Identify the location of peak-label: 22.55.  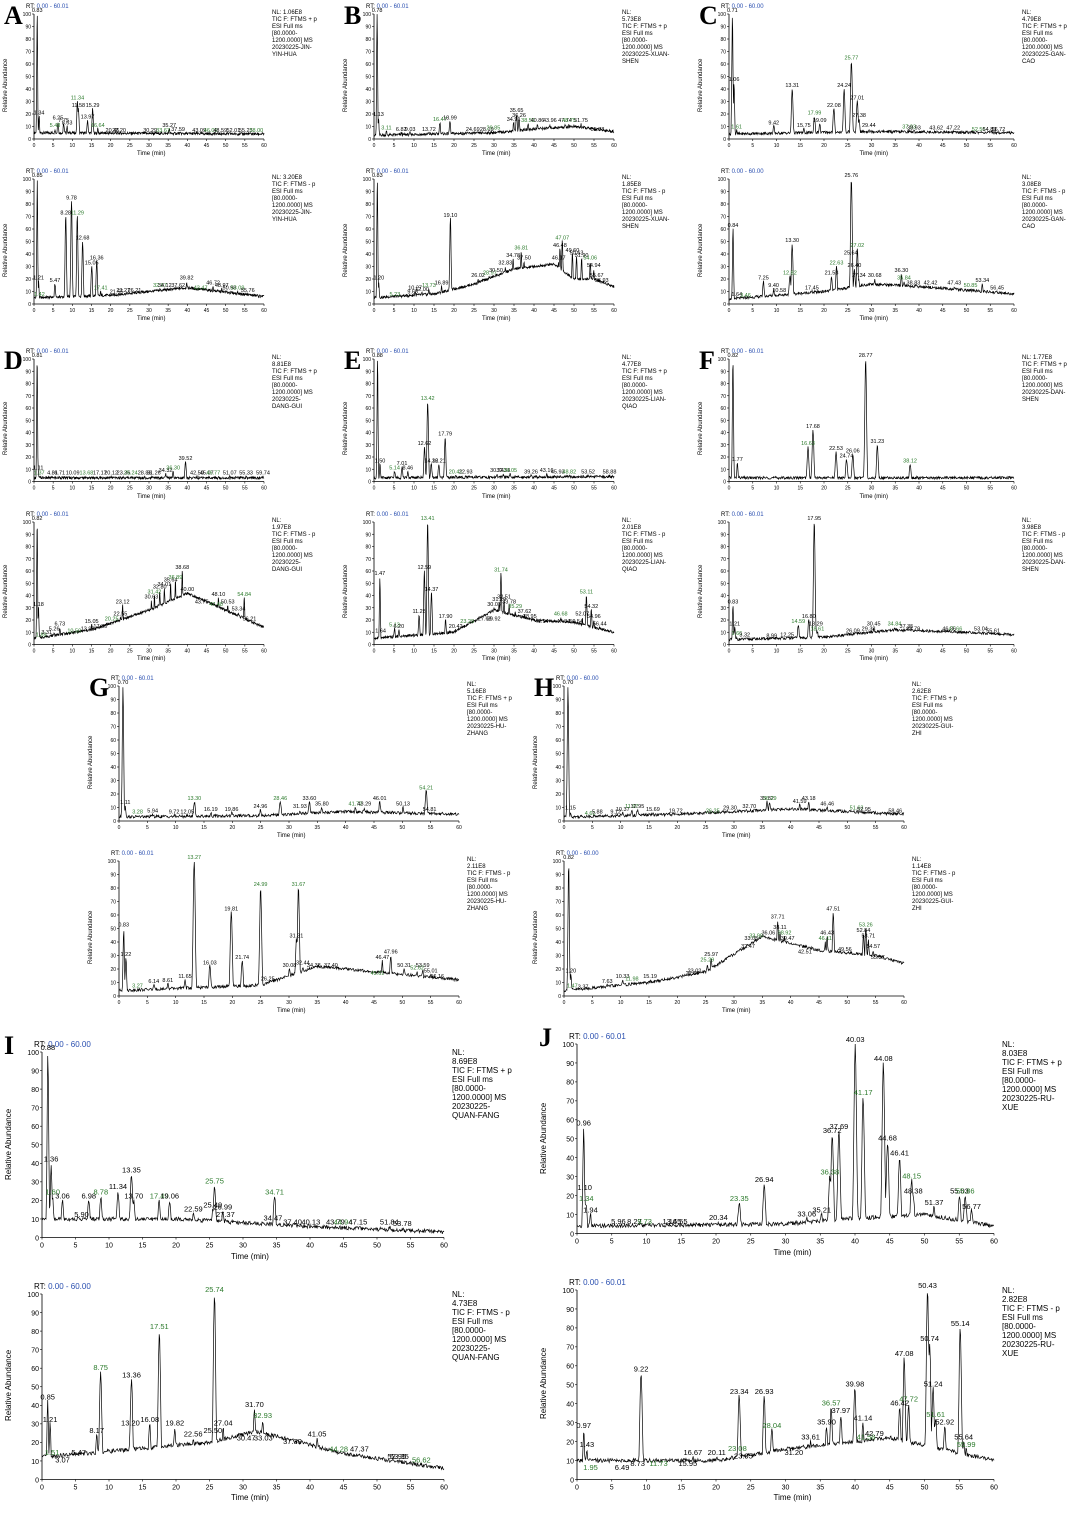
(121, 614).